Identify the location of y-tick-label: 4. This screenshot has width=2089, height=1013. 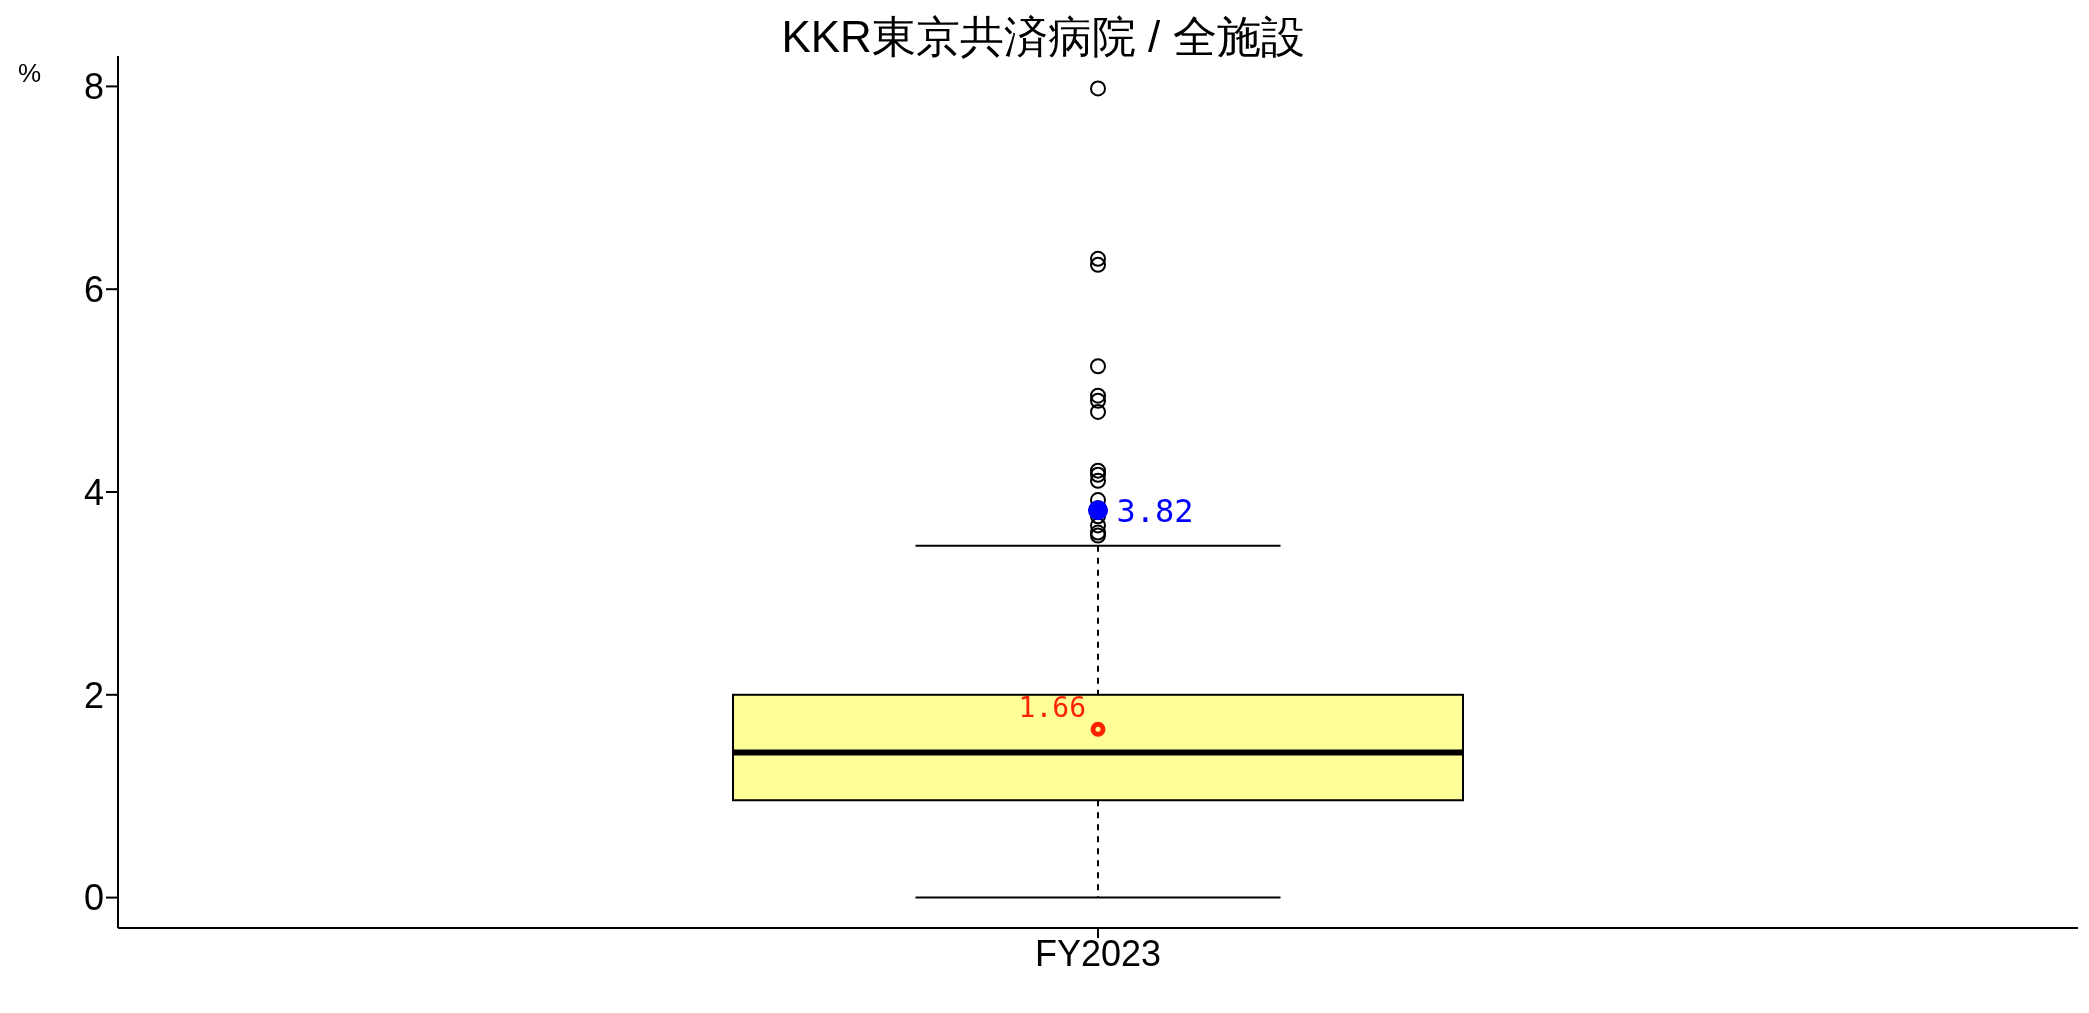
(93, 492).